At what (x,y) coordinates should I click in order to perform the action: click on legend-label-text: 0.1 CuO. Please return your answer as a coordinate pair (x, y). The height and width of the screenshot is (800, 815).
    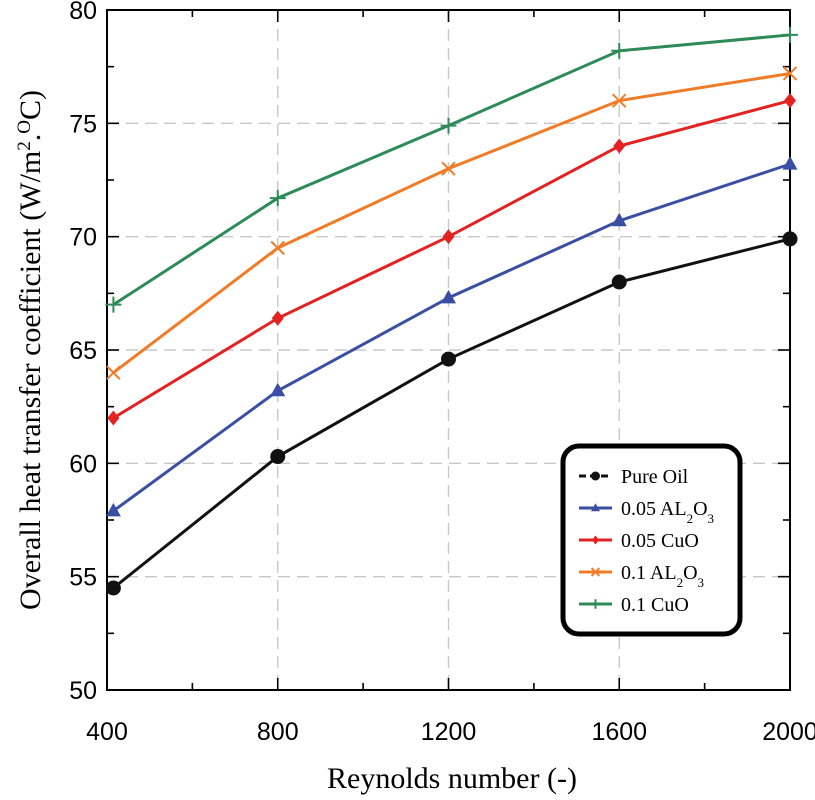
    Looking at the image, I should click on (655, 605).